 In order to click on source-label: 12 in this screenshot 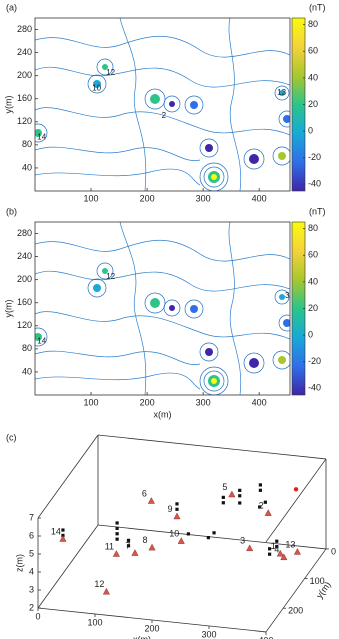, I will do `click(99, 584)`.